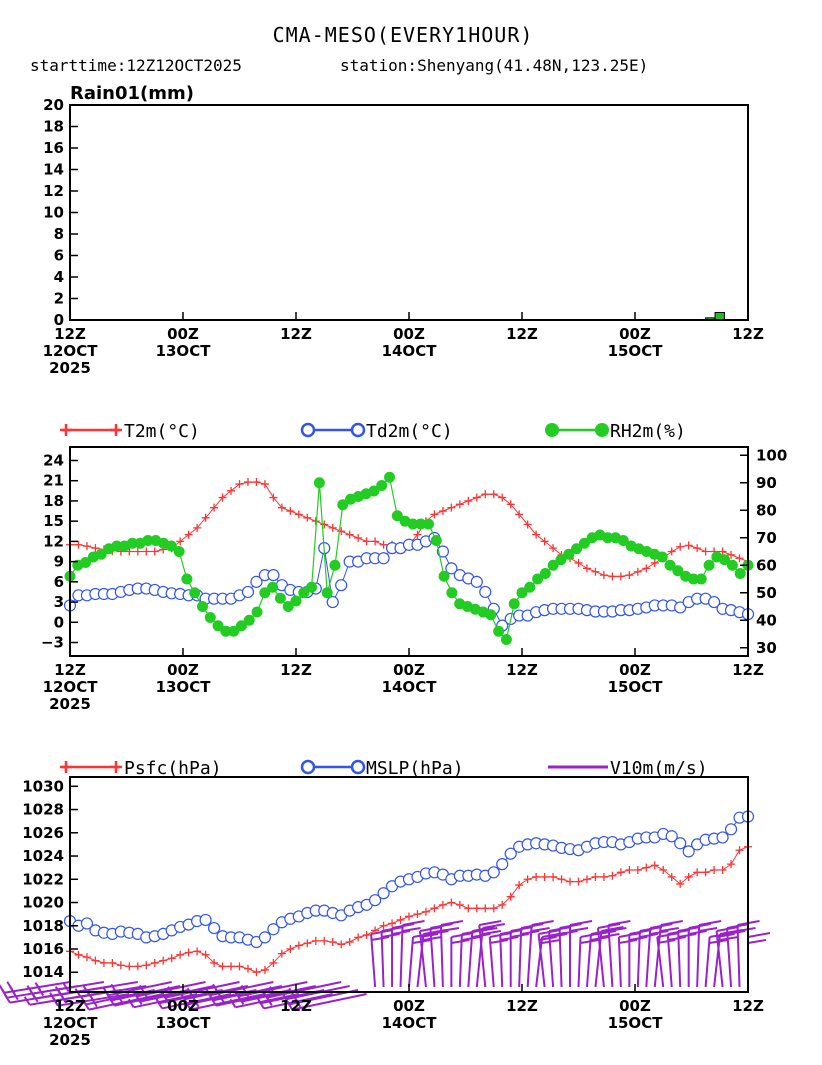  Describe the element at coordinates (43, 972) in the screenshot. I see `pres-ytick-label: 1014` at that location.